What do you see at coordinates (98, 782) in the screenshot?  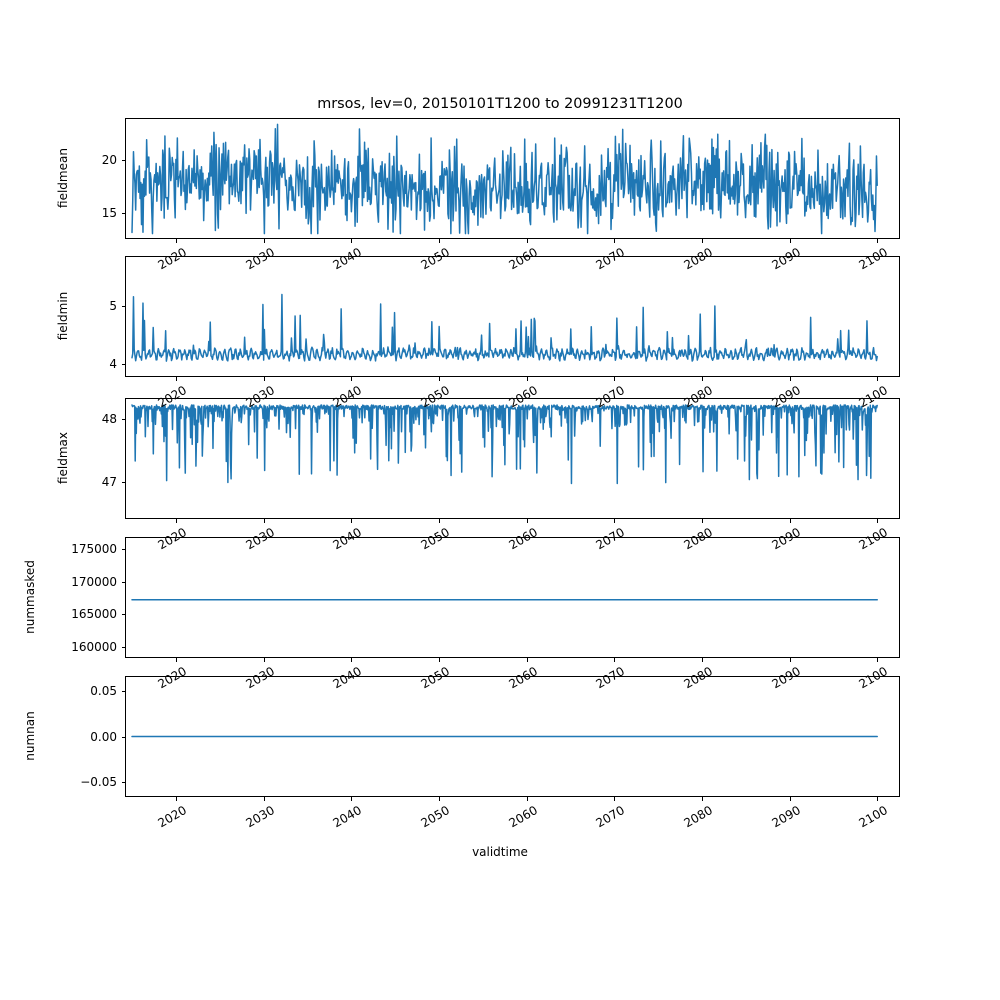 I see `ytick-label-numnan-0: −0.05` at bounding box center [98, 782].